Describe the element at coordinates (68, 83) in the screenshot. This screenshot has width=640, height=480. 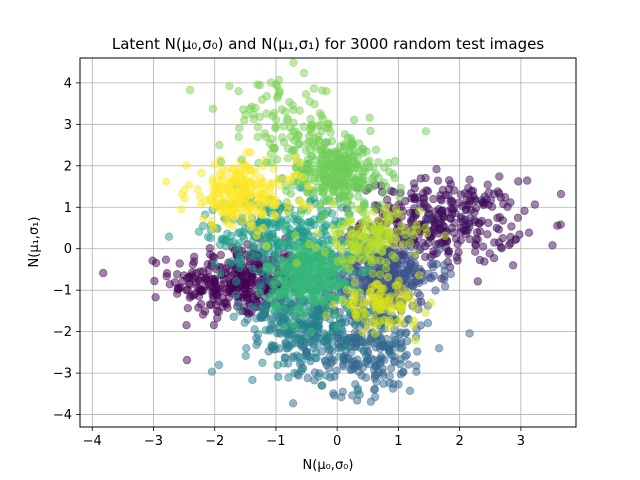
I see `y-tick-label: 4` at that location.